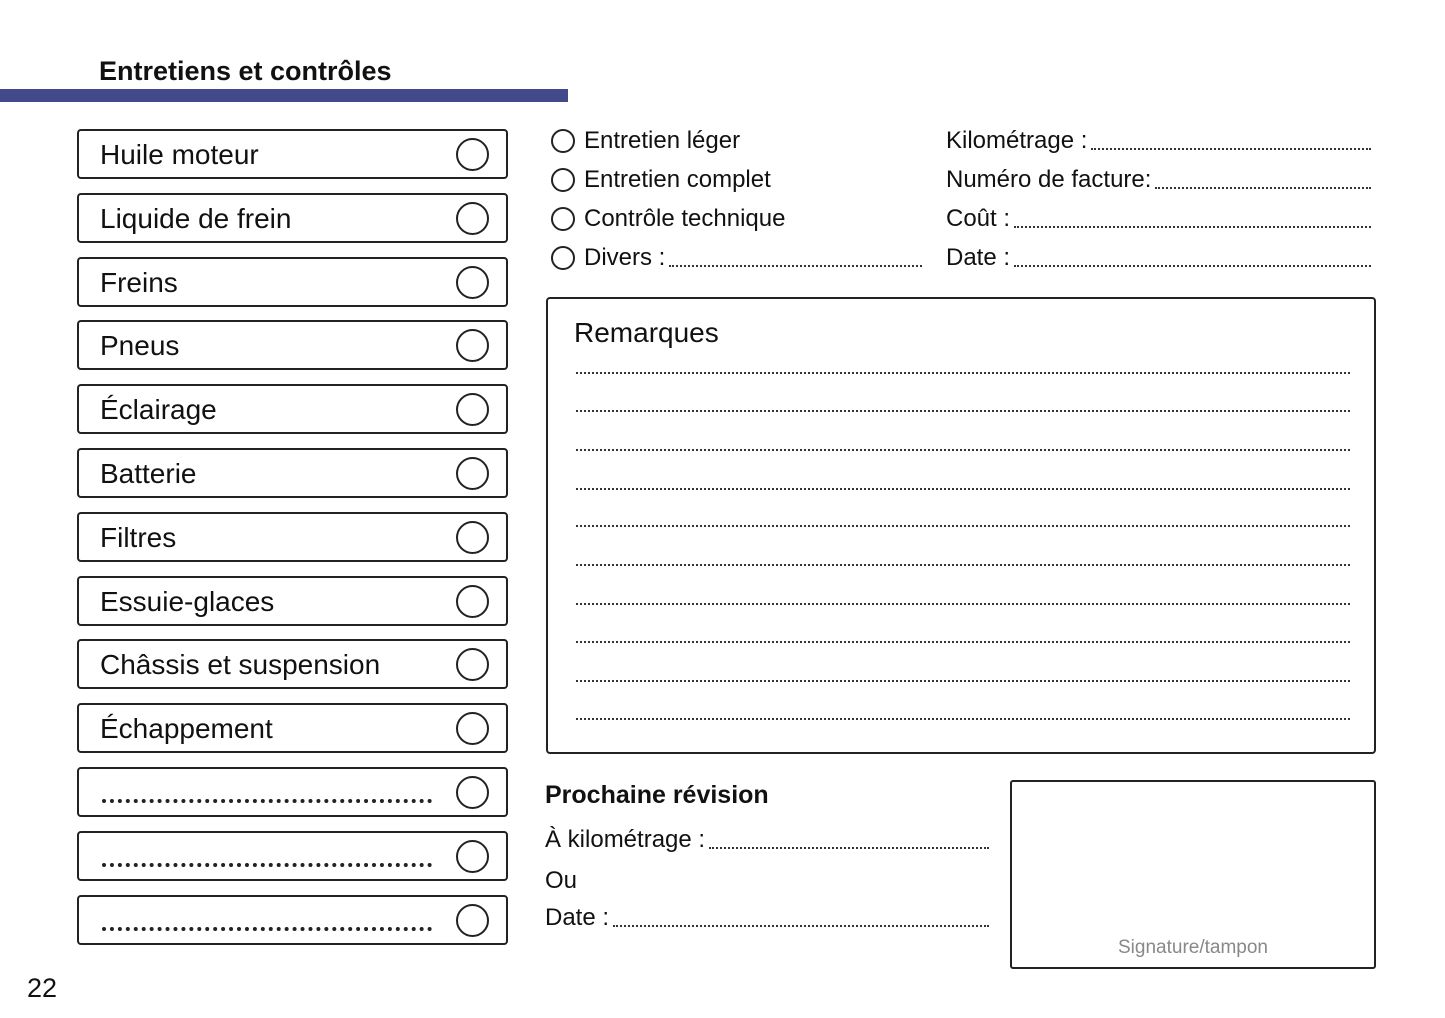 The image size is (1445, 1018). I want to click on option-label: Divers :, so click(625, 257).